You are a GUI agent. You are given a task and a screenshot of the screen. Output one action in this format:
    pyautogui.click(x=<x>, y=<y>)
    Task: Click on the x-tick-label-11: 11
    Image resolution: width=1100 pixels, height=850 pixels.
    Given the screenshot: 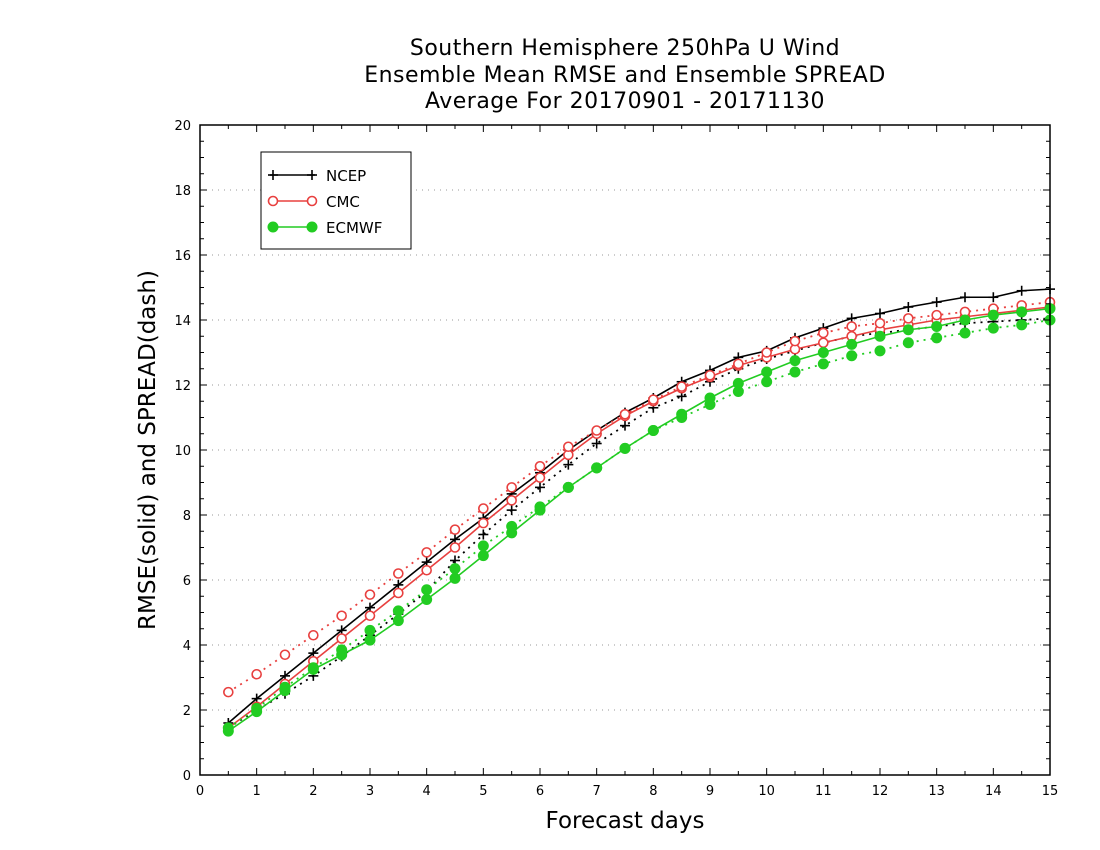 What is the action you would take?
    pyautogui.click(x=823, y=791)
    